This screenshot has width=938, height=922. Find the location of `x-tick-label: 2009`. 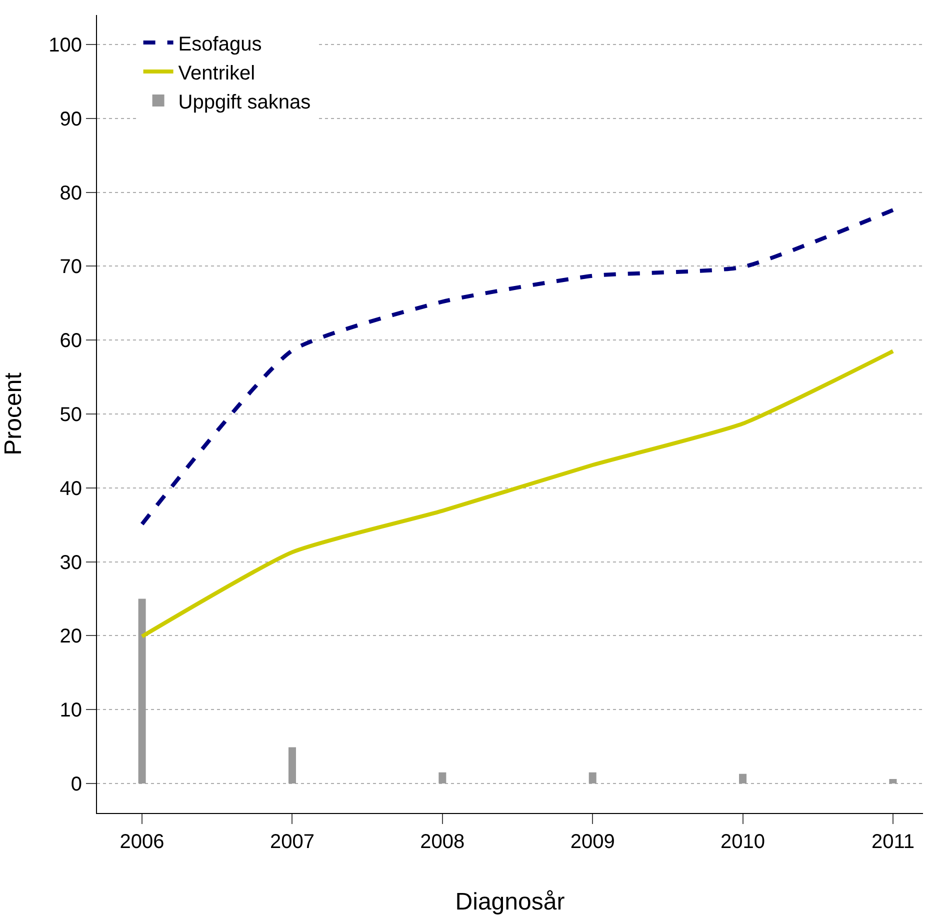

x-tick-label: 2009 is located at coordinates (592, 842).